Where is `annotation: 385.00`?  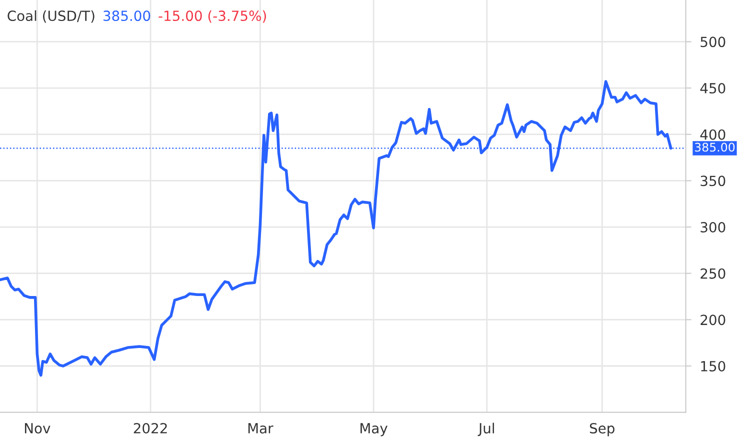
annotation: 385.00 is located at coordinates (127, 16).